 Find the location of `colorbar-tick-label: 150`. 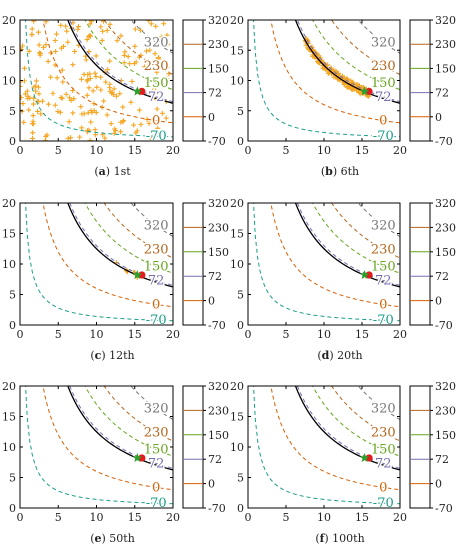

colorbar-tick-label: 150 is located at coordinates (445, 435).